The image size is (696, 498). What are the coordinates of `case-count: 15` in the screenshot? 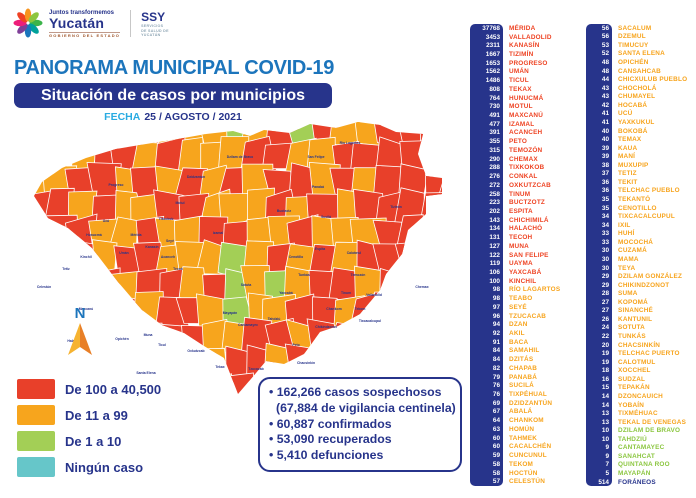 It's located at (605, 388).